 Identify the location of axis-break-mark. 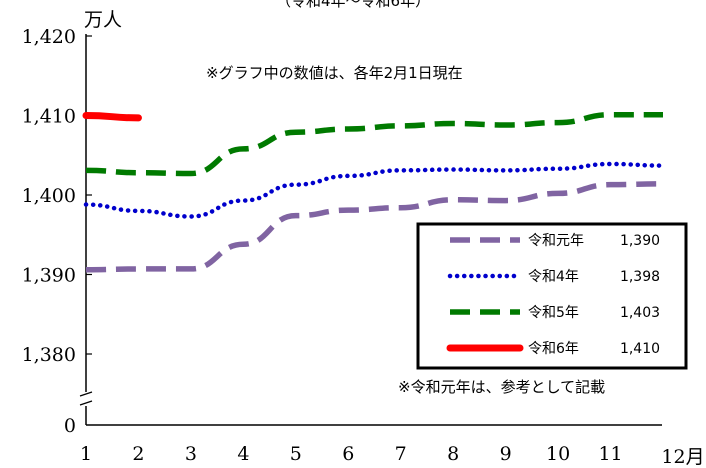
(86, 398).